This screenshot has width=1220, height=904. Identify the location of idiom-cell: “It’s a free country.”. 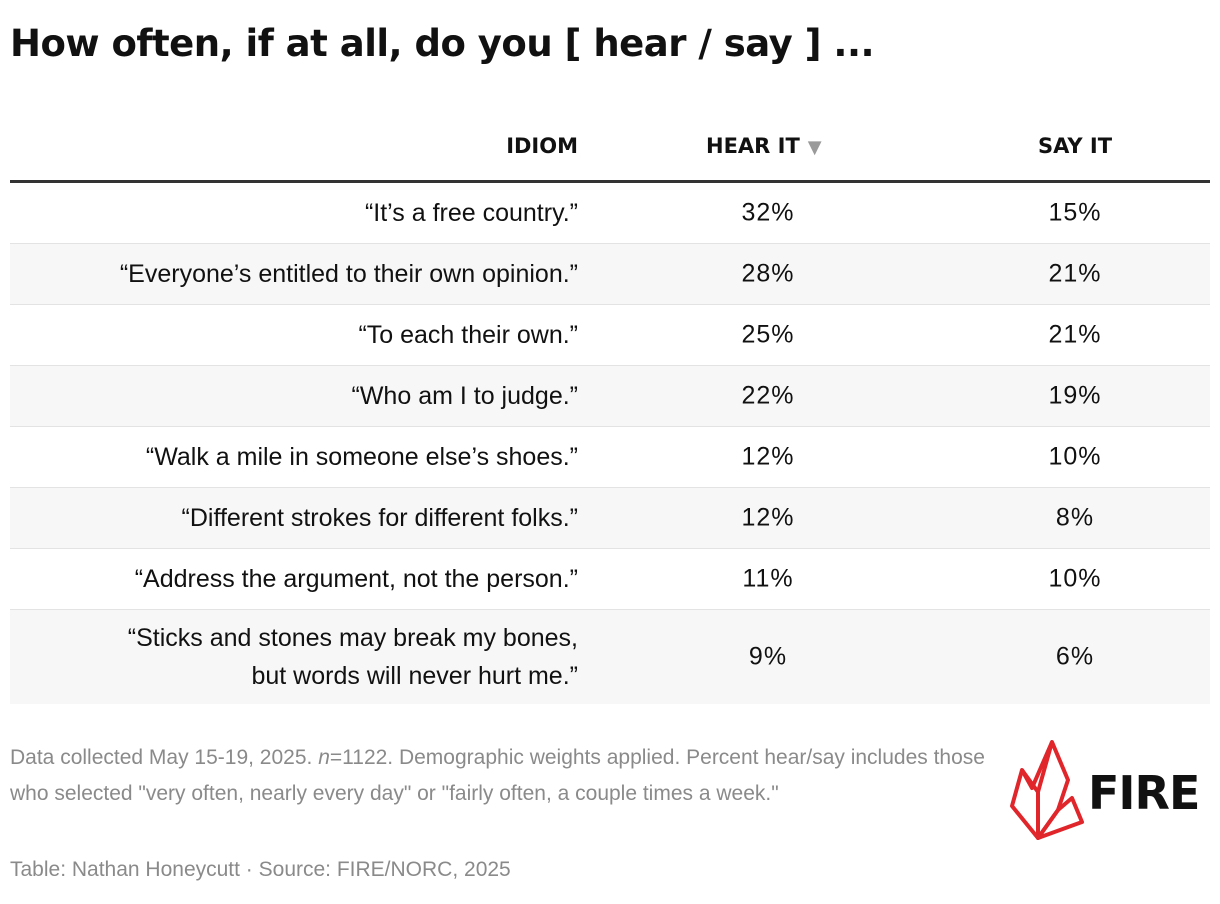
(471, 213).